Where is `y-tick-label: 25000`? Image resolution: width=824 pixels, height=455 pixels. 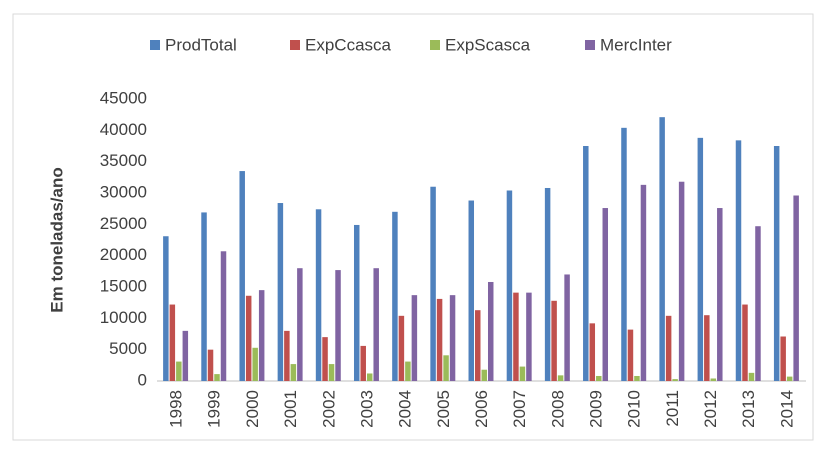
y-tick-label: 25000 is located at coordinates (123, 223).